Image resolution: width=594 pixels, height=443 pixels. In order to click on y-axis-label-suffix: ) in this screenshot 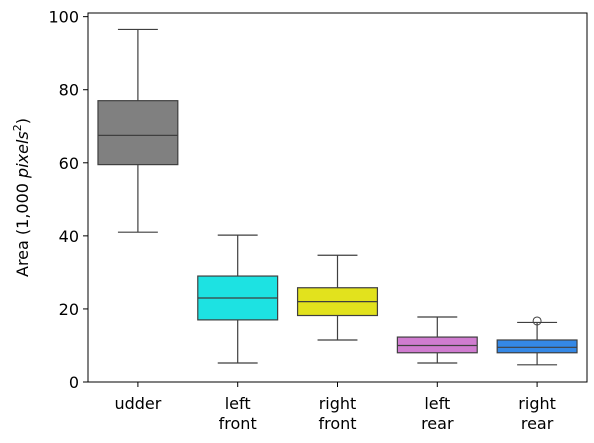, I will do `click(22, 121)`.